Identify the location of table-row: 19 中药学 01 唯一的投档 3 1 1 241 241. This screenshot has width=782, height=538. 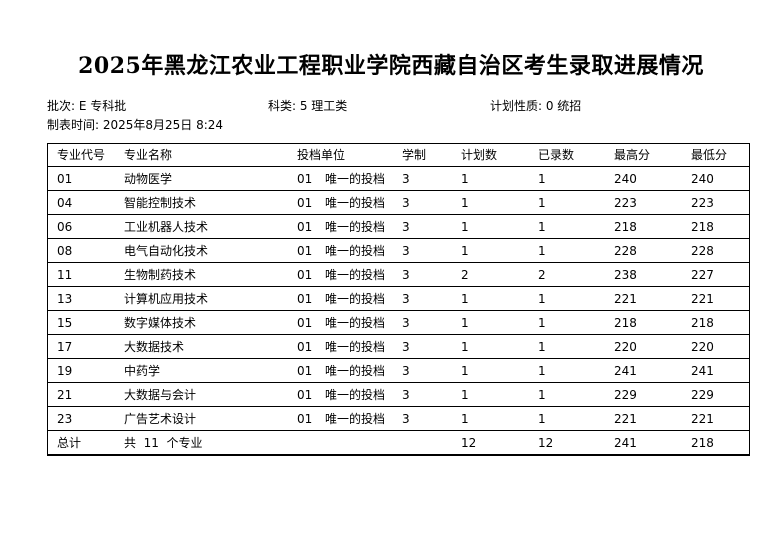
(398, 370).